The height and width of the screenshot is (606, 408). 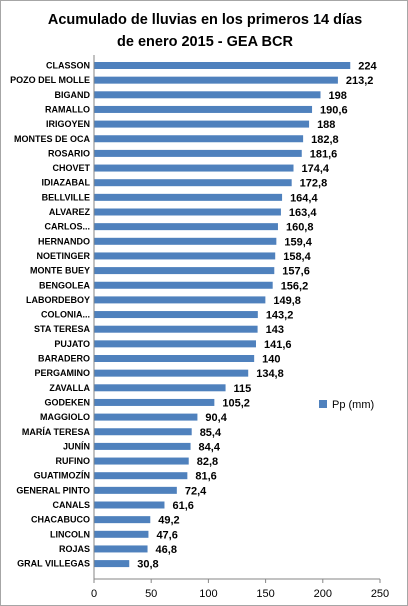 What do you see at coordinates (62, 329) in the screenshot?
I see `category-label: STA TERESA` at bounding box center [62, 329].